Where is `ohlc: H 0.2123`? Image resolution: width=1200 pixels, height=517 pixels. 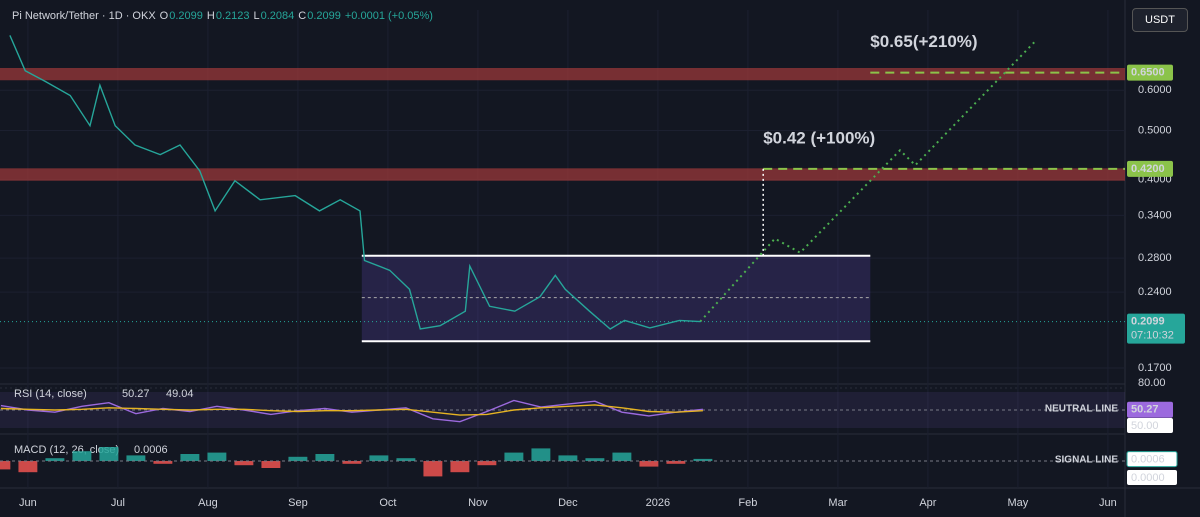 ohlc: H 0.2123 is located at coordinates (228, 16).